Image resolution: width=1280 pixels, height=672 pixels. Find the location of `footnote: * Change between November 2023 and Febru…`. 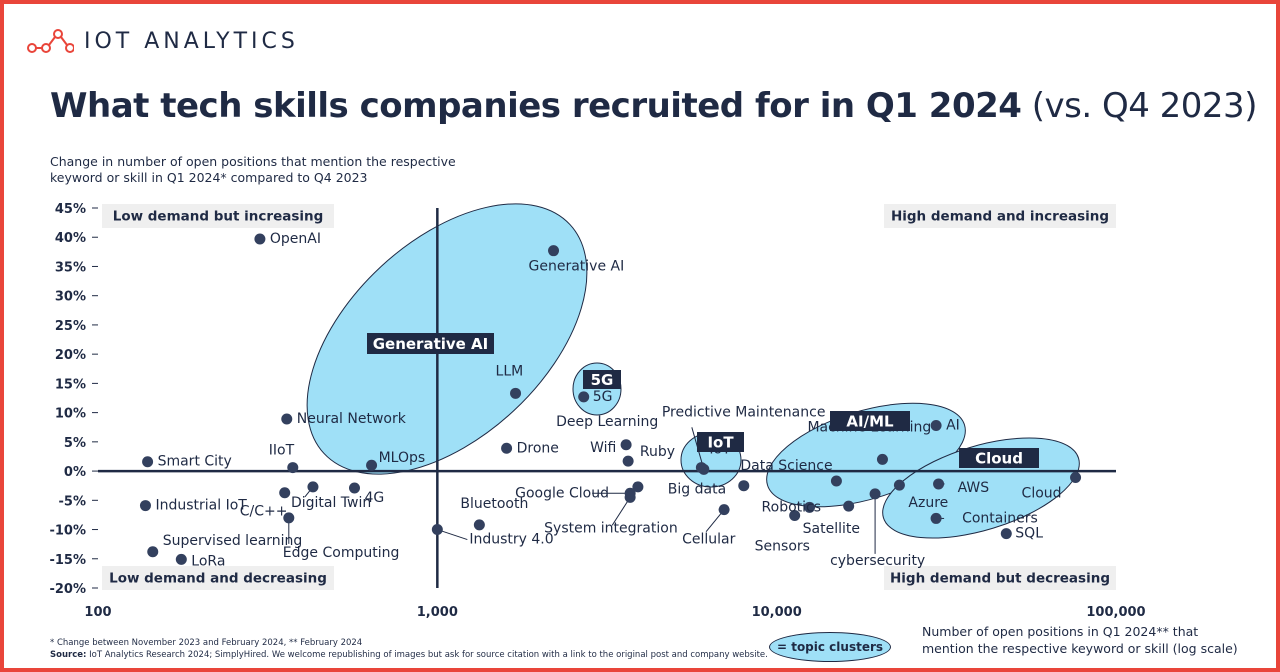

footnote: * Change between November 2023 and Febru… is located at coordinates (409, 649).